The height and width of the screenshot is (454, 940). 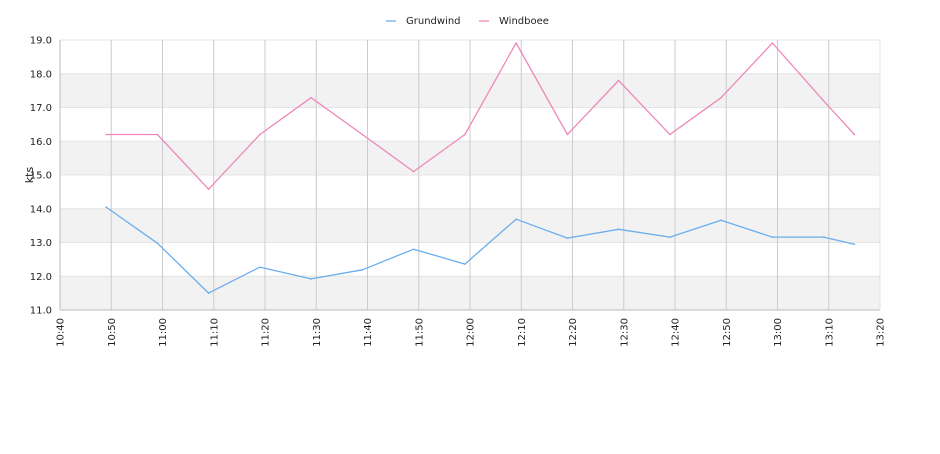 What do you see at coordinates (624, 332) in the screenshot?
I see `x-tick-label: 12:30` at bounding box center [624, 332].